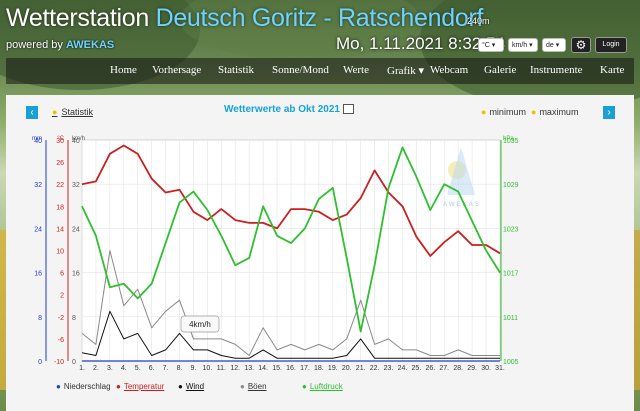 The image size is (640, 411). Describe the element at coordinates (138, 368) in the screenshot. I see `x-tick-label: 5.` at that location.